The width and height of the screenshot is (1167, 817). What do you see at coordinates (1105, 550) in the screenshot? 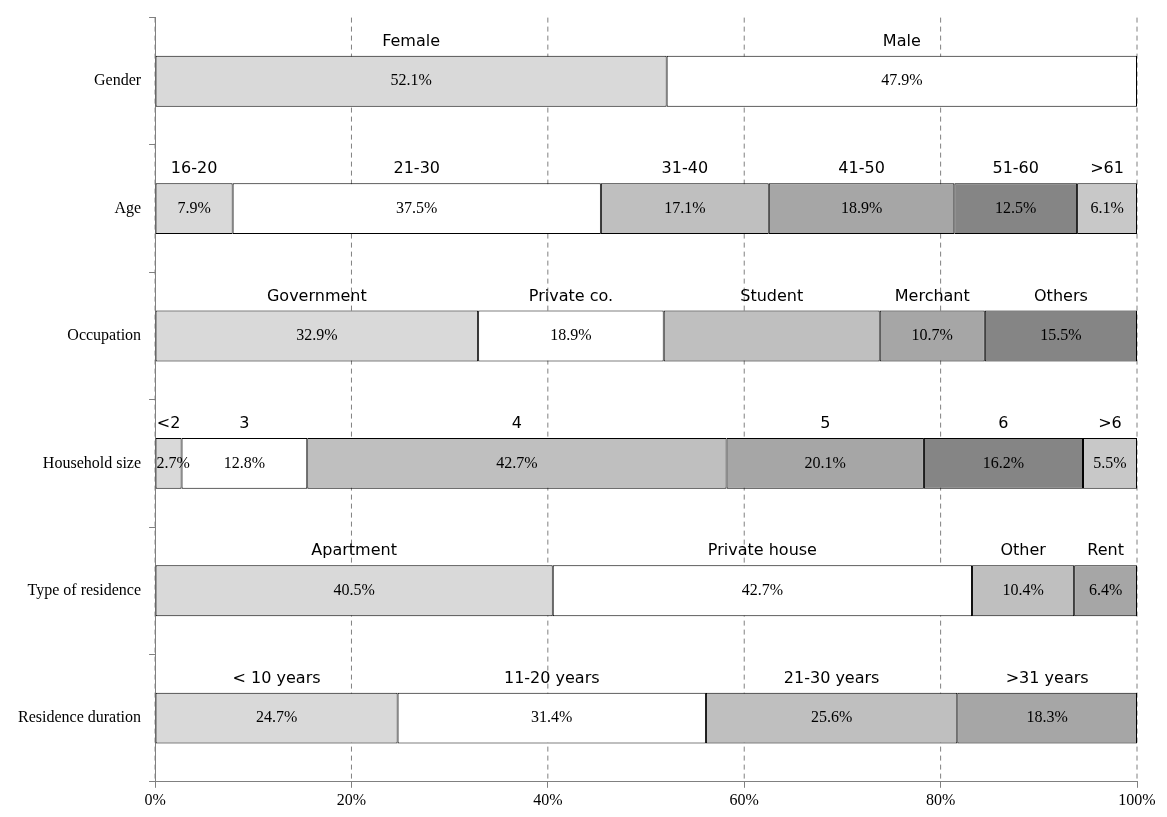
I see `annotation: Rent` at bounding box center [1105, 550].